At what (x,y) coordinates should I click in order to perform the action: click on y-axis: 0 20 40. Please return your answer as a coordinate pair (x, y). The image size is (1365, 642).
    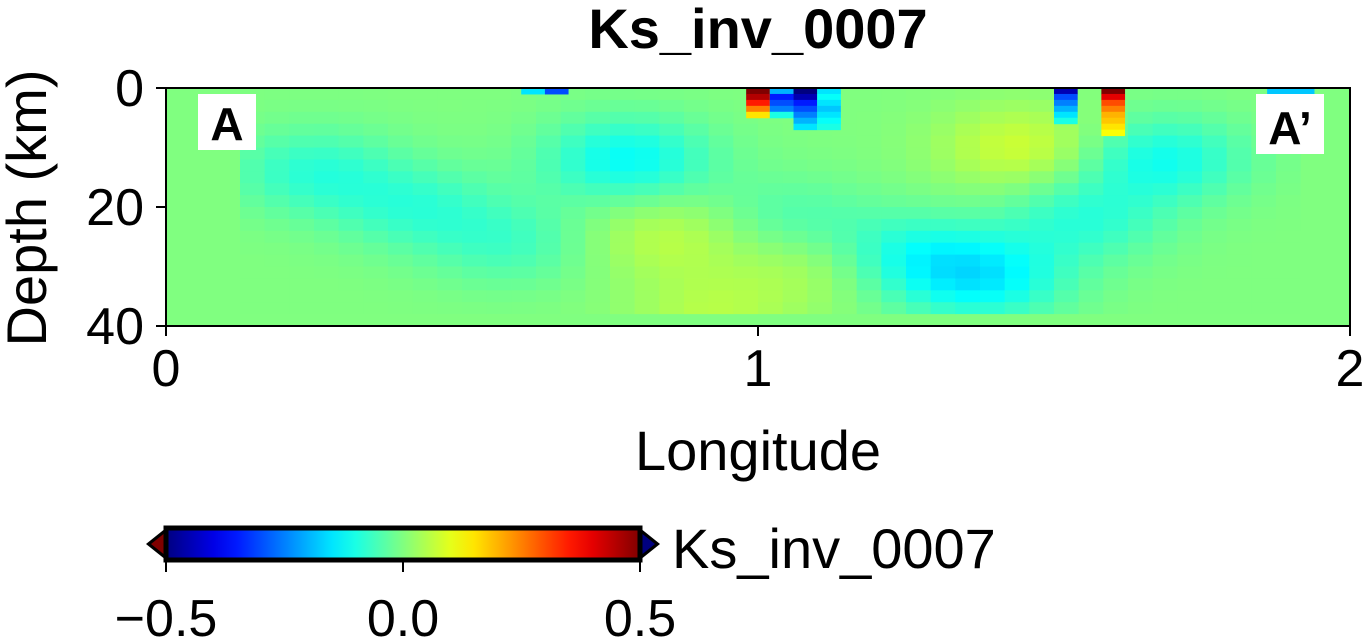
    Looking at the image, I should click on (126, 208).